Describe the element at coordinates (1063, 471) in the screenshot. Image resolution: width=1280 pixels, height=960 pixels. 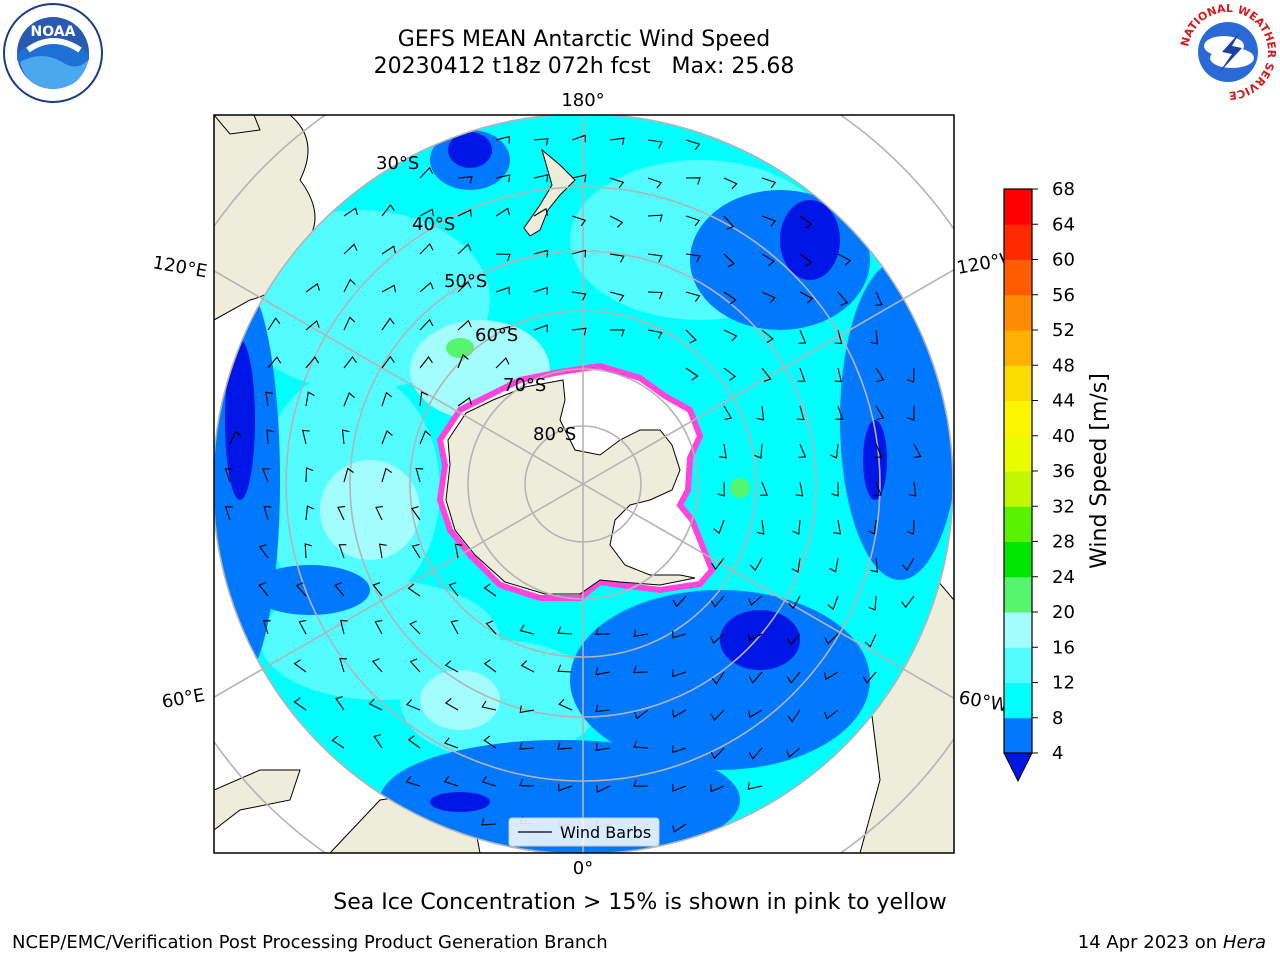
I see `colorbar-tick-label: 36` at that location.